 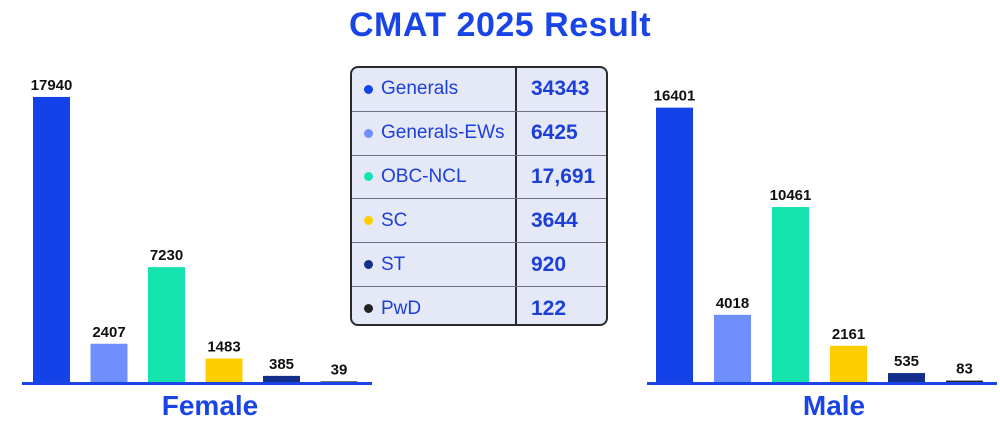 What do you see at coordinates (393, 264) in the screenshot?
I see `legend-label: ST` at bounding box center [393, 264].